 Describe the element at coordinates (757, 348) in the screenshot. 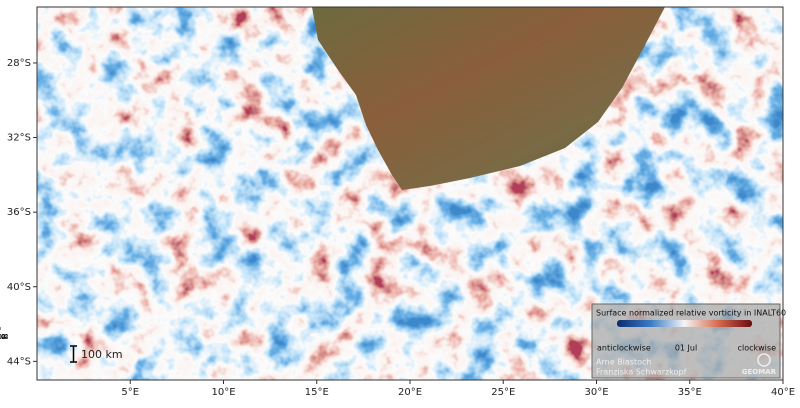

I see `legend-right-label: clockwise` at that location.